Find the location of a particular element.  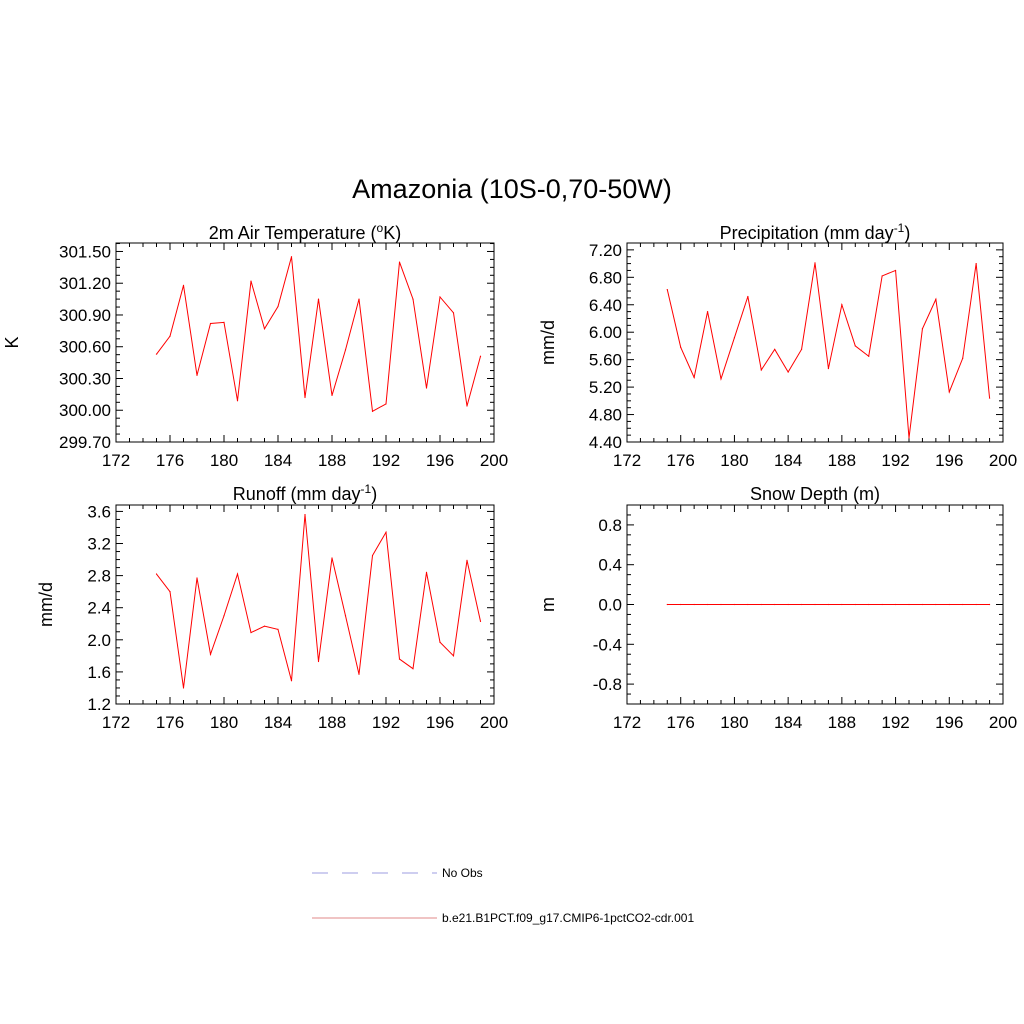

y-tick-label: 2.8 is located at coordinates (99, 576).